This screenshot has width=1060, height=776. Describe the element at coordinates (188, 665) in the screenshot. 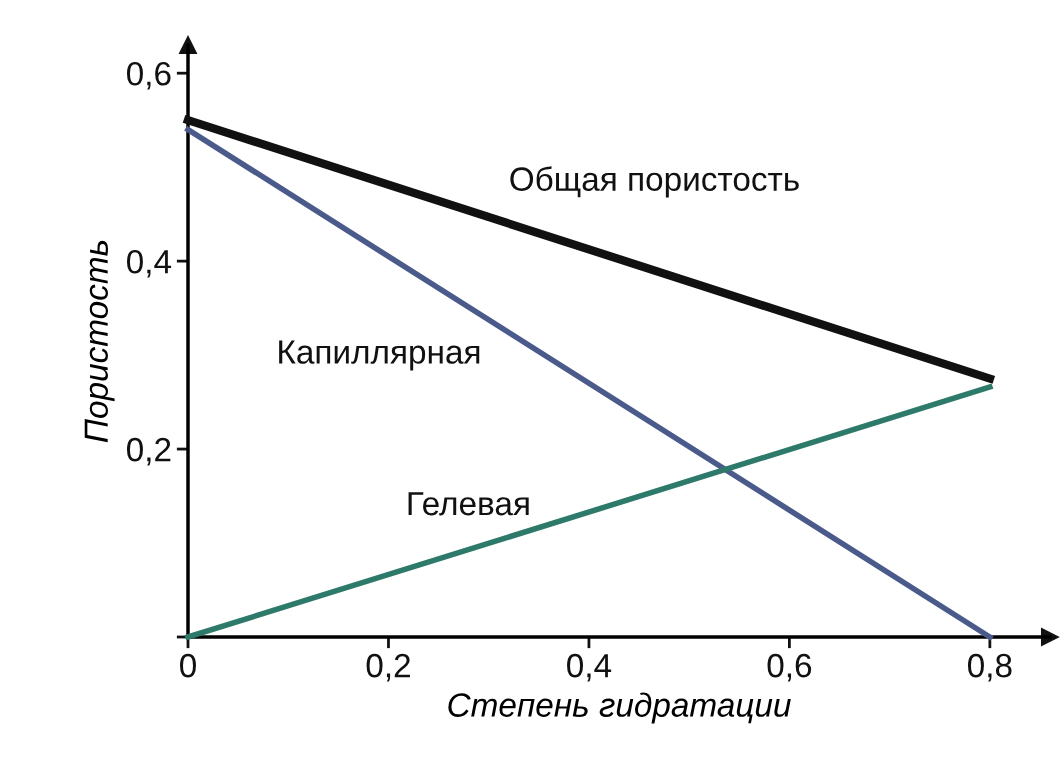

I see `x-tick-label: 0` at that location.